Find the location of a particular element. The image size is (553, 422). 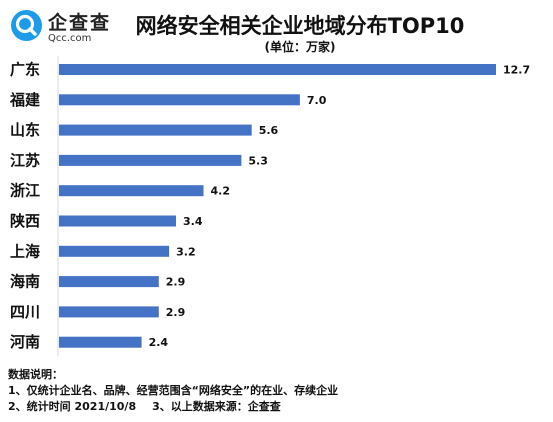

category-label: 广东 is located at coordinates (25, 70).